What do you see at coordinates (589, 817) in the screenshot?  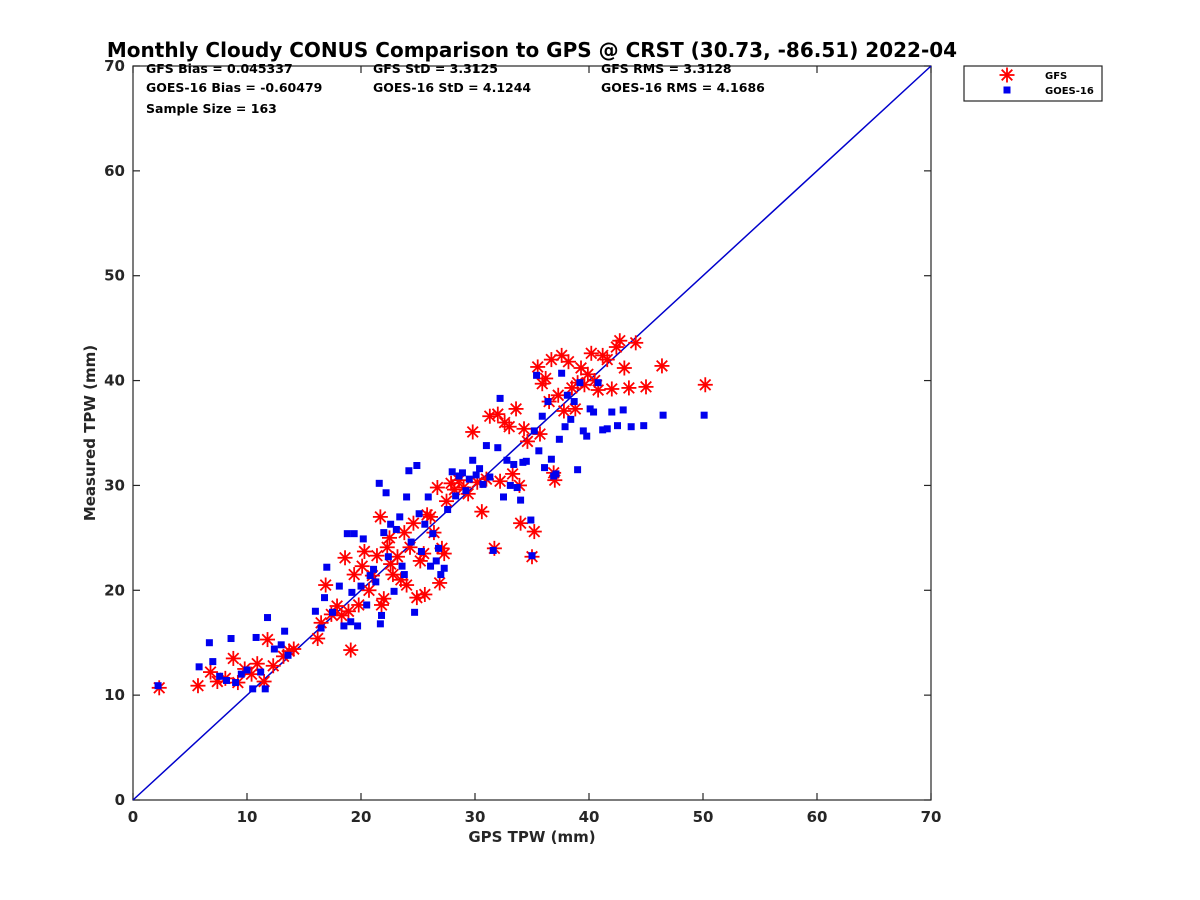 I see `x-tick-label: 40` at bounding box center [589, 817].